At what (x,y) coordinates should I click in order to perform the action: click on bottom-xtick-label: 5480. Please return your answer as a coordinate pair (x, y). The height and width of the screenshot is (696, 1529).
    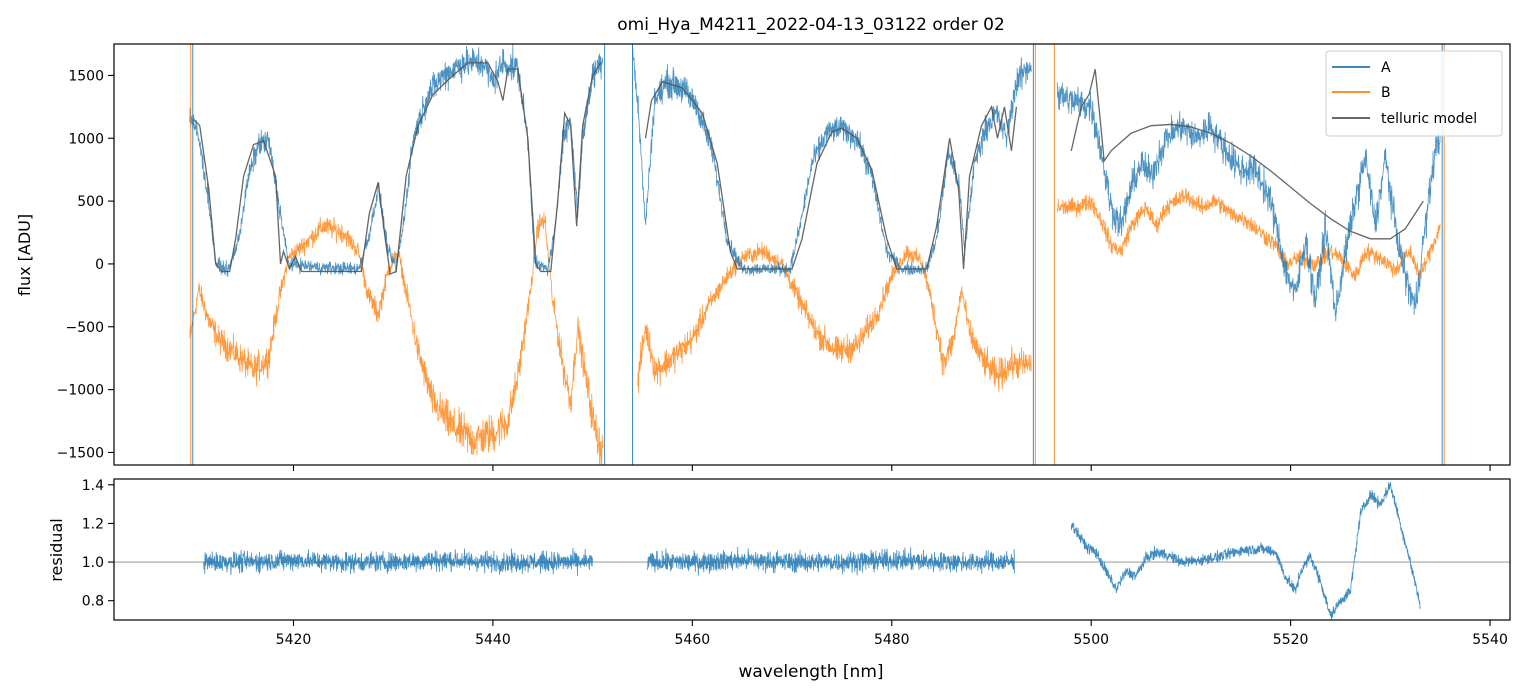
    Looking at the image, I should click on (892, 640).